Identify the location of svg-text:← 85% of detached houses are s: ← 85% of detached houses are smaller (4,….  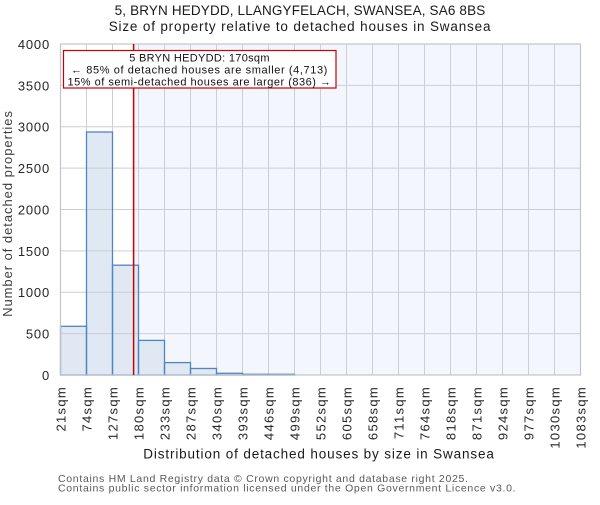
(199, 71).